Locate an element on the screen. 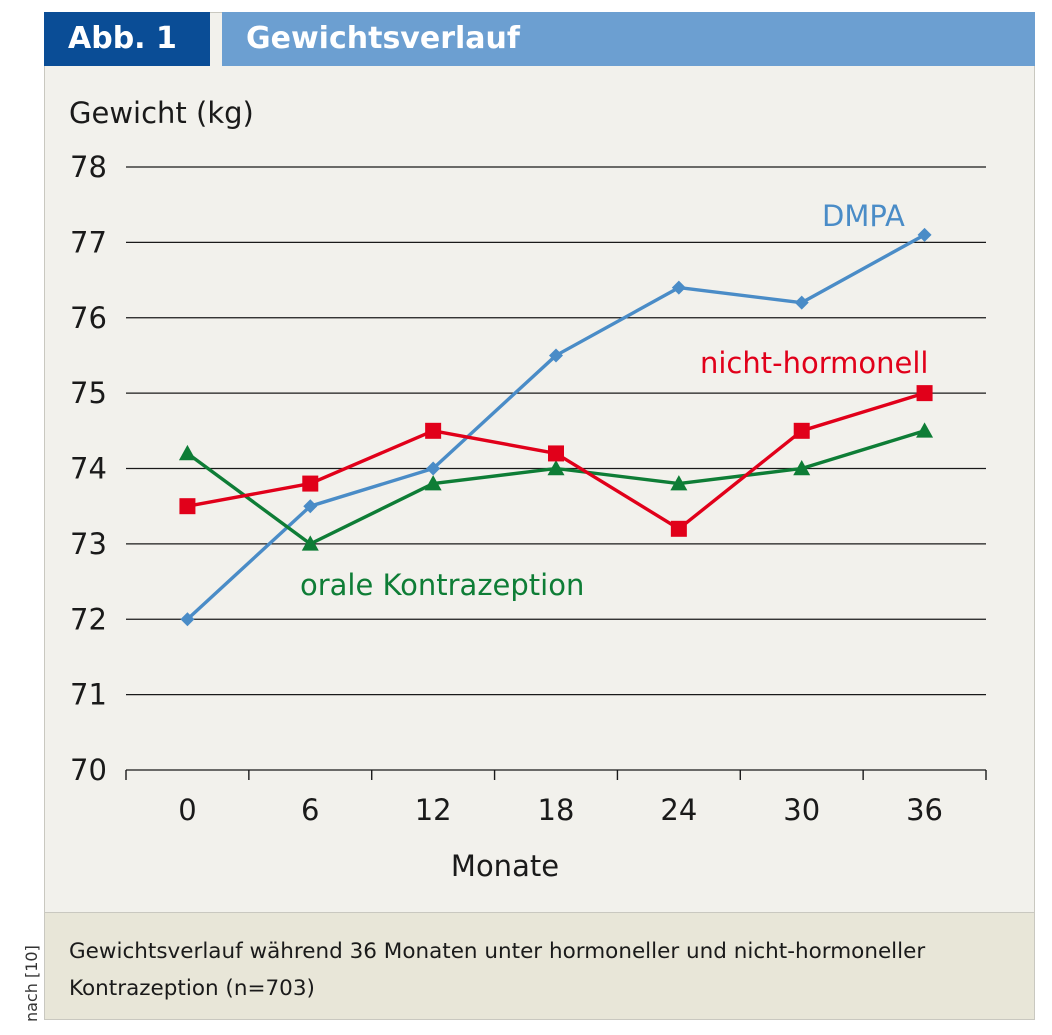  y-tick-label: 72 is located at coordinates (88, 619).